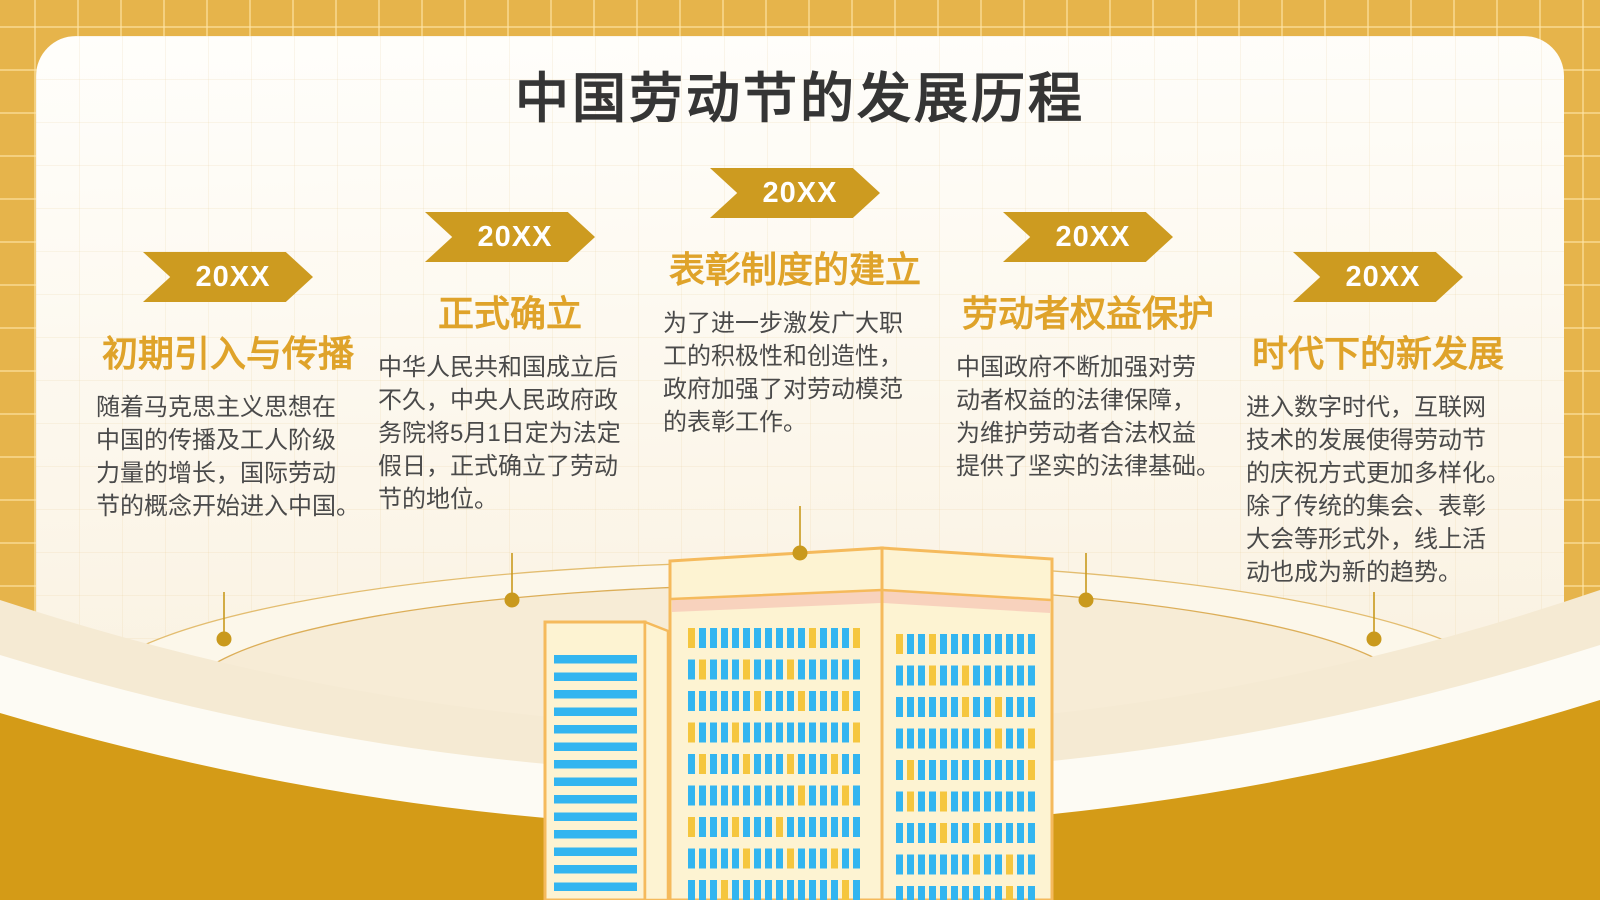  Describe the element at coordinates (1088, 237) in the screenshot. I see `year-ribbon-4: 20XX` at that location.